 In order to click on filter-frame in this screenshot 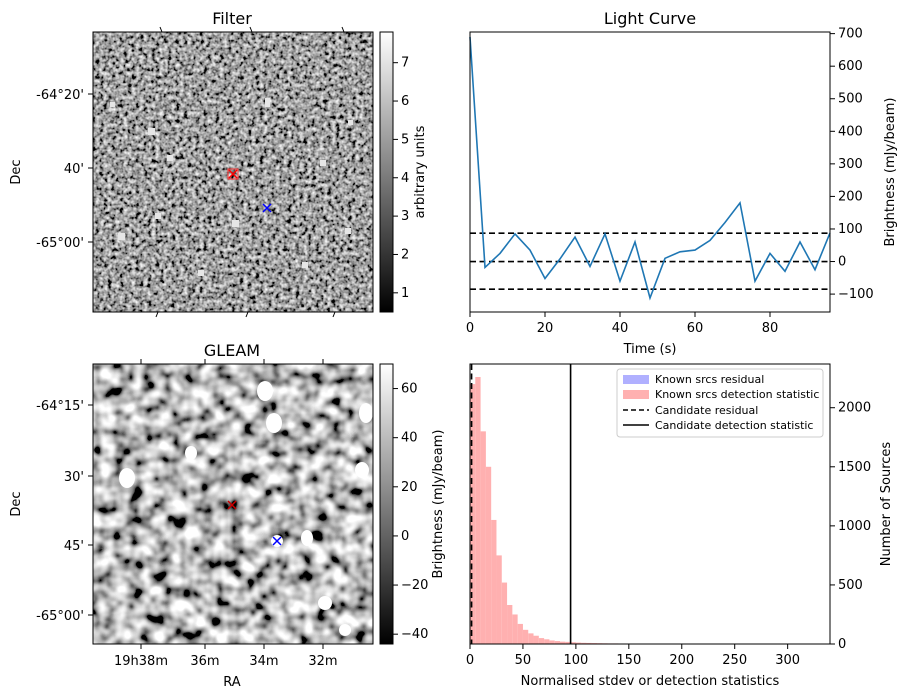, I will do `click(233, 172)`.